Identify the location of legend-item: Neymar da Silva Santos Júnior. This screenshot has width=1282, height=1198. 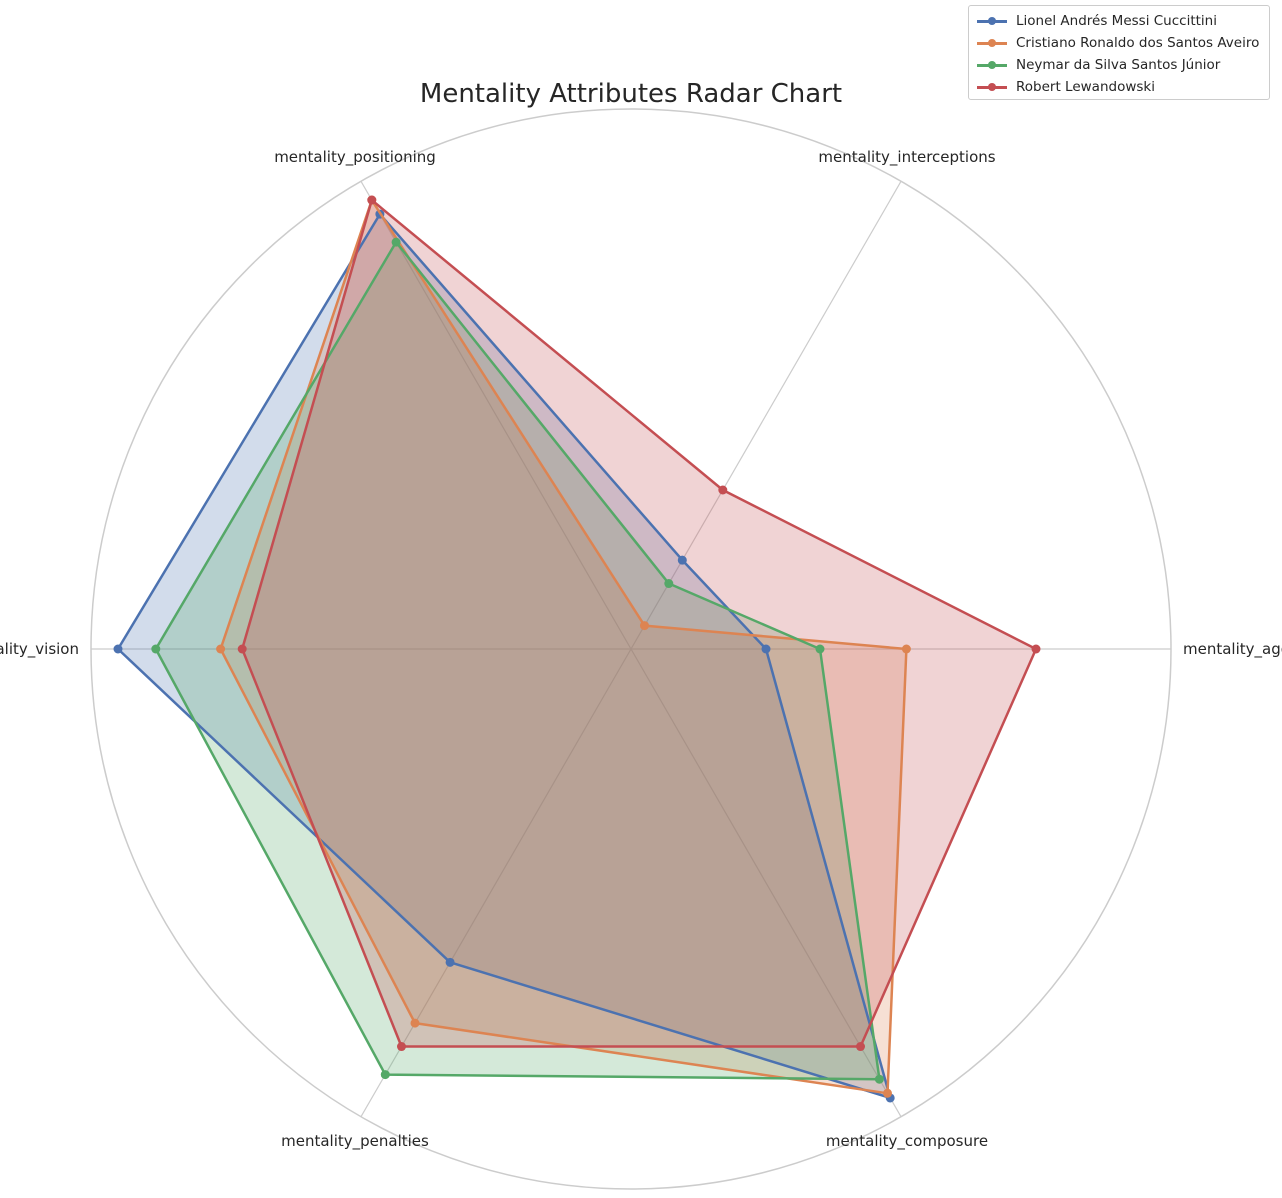
(1123, 65).